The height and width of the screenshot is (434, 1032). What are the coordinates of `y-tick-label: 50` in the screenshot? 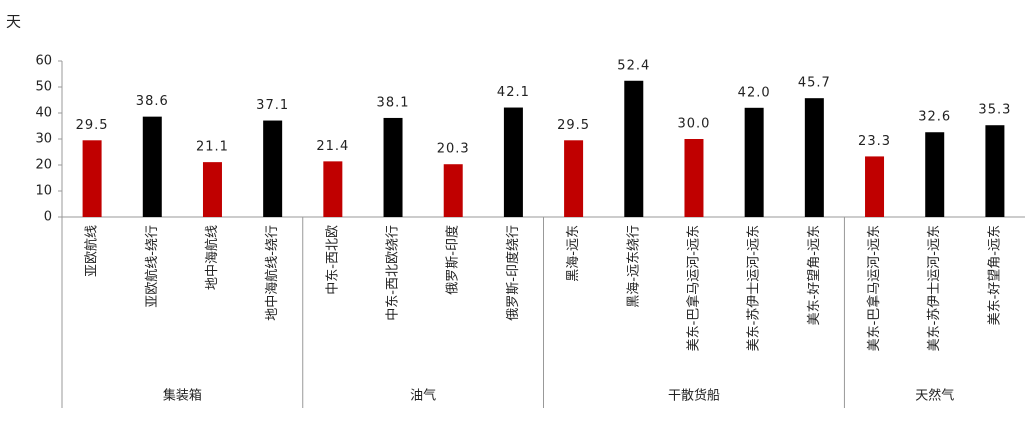 It's located at (43, 87).